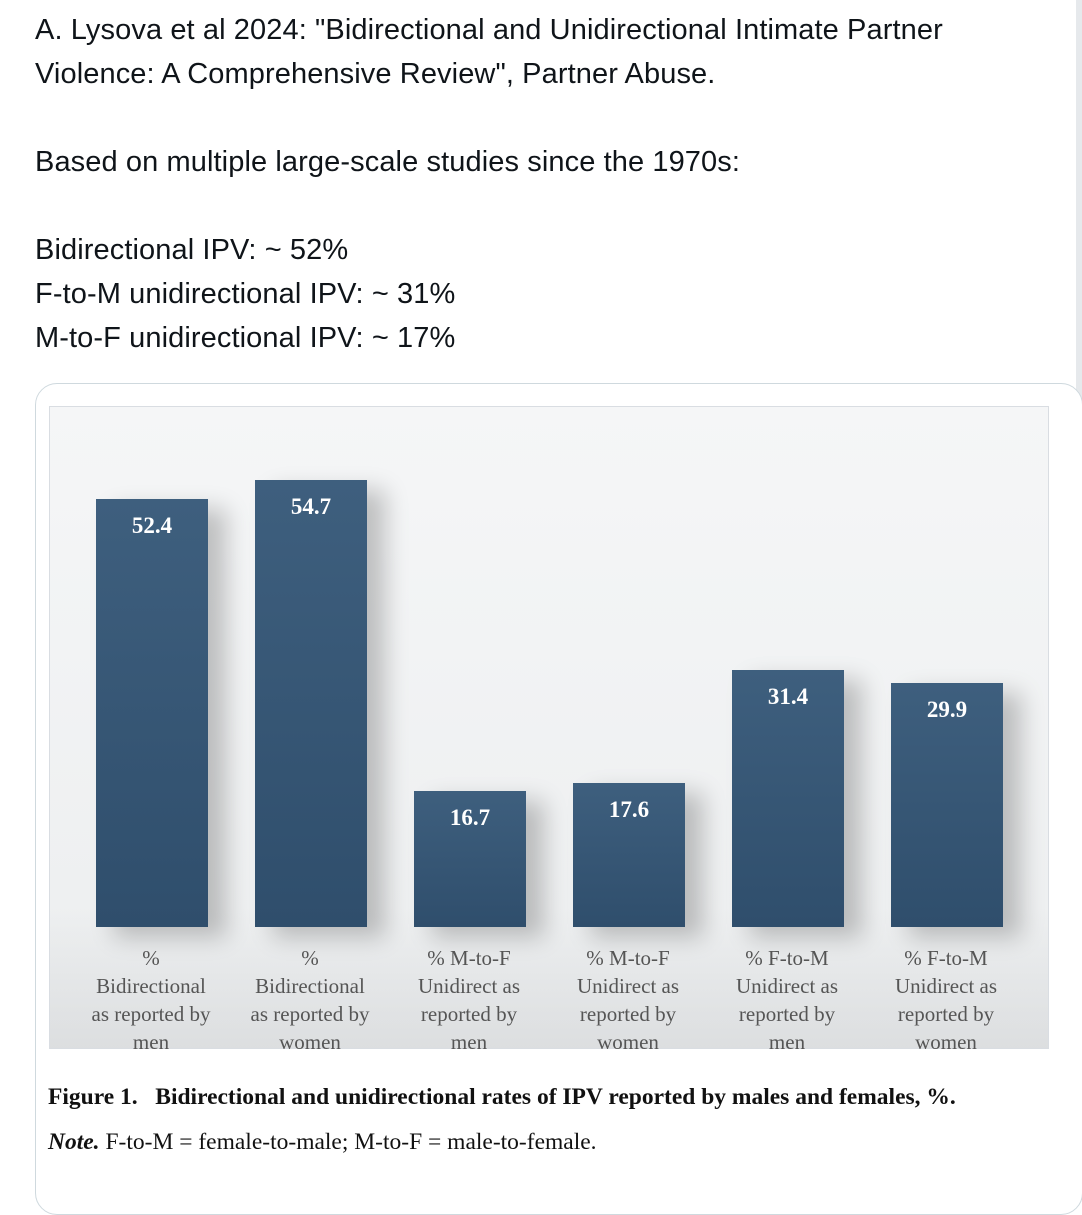  What do you see at coordinates (629, 855) in the screenshot?
I see `bar: 17.6` at bounding box center [629, 855].